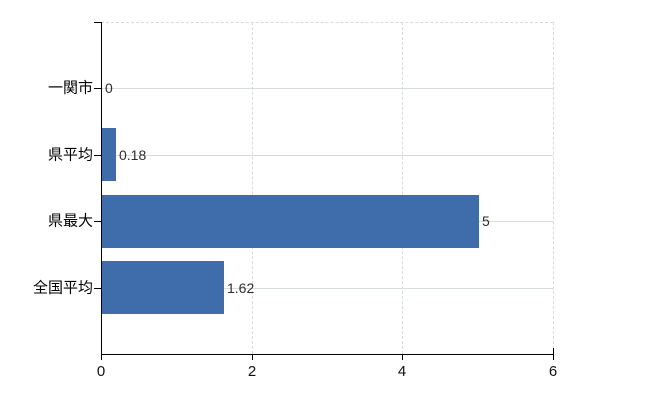  What do you see at coordinates (486, 221) in the screenshot?
I see `bar-value-label: 5` at bounding box center [486, 221].